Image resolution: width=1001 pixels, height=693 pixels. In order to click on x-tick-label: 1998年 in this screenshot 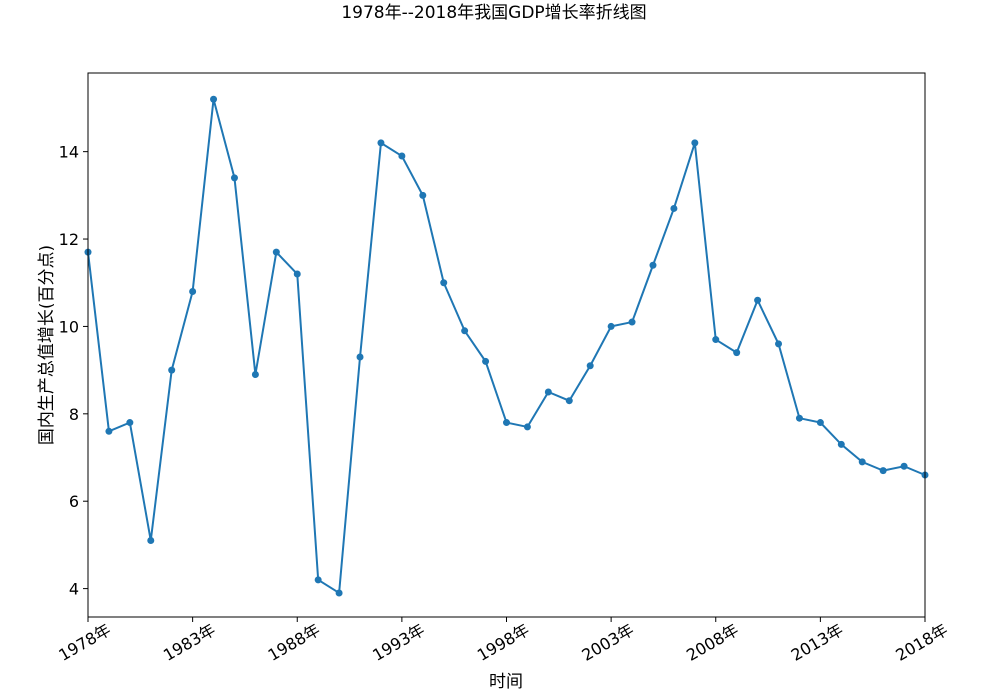, I will do `click(503, 642)`.